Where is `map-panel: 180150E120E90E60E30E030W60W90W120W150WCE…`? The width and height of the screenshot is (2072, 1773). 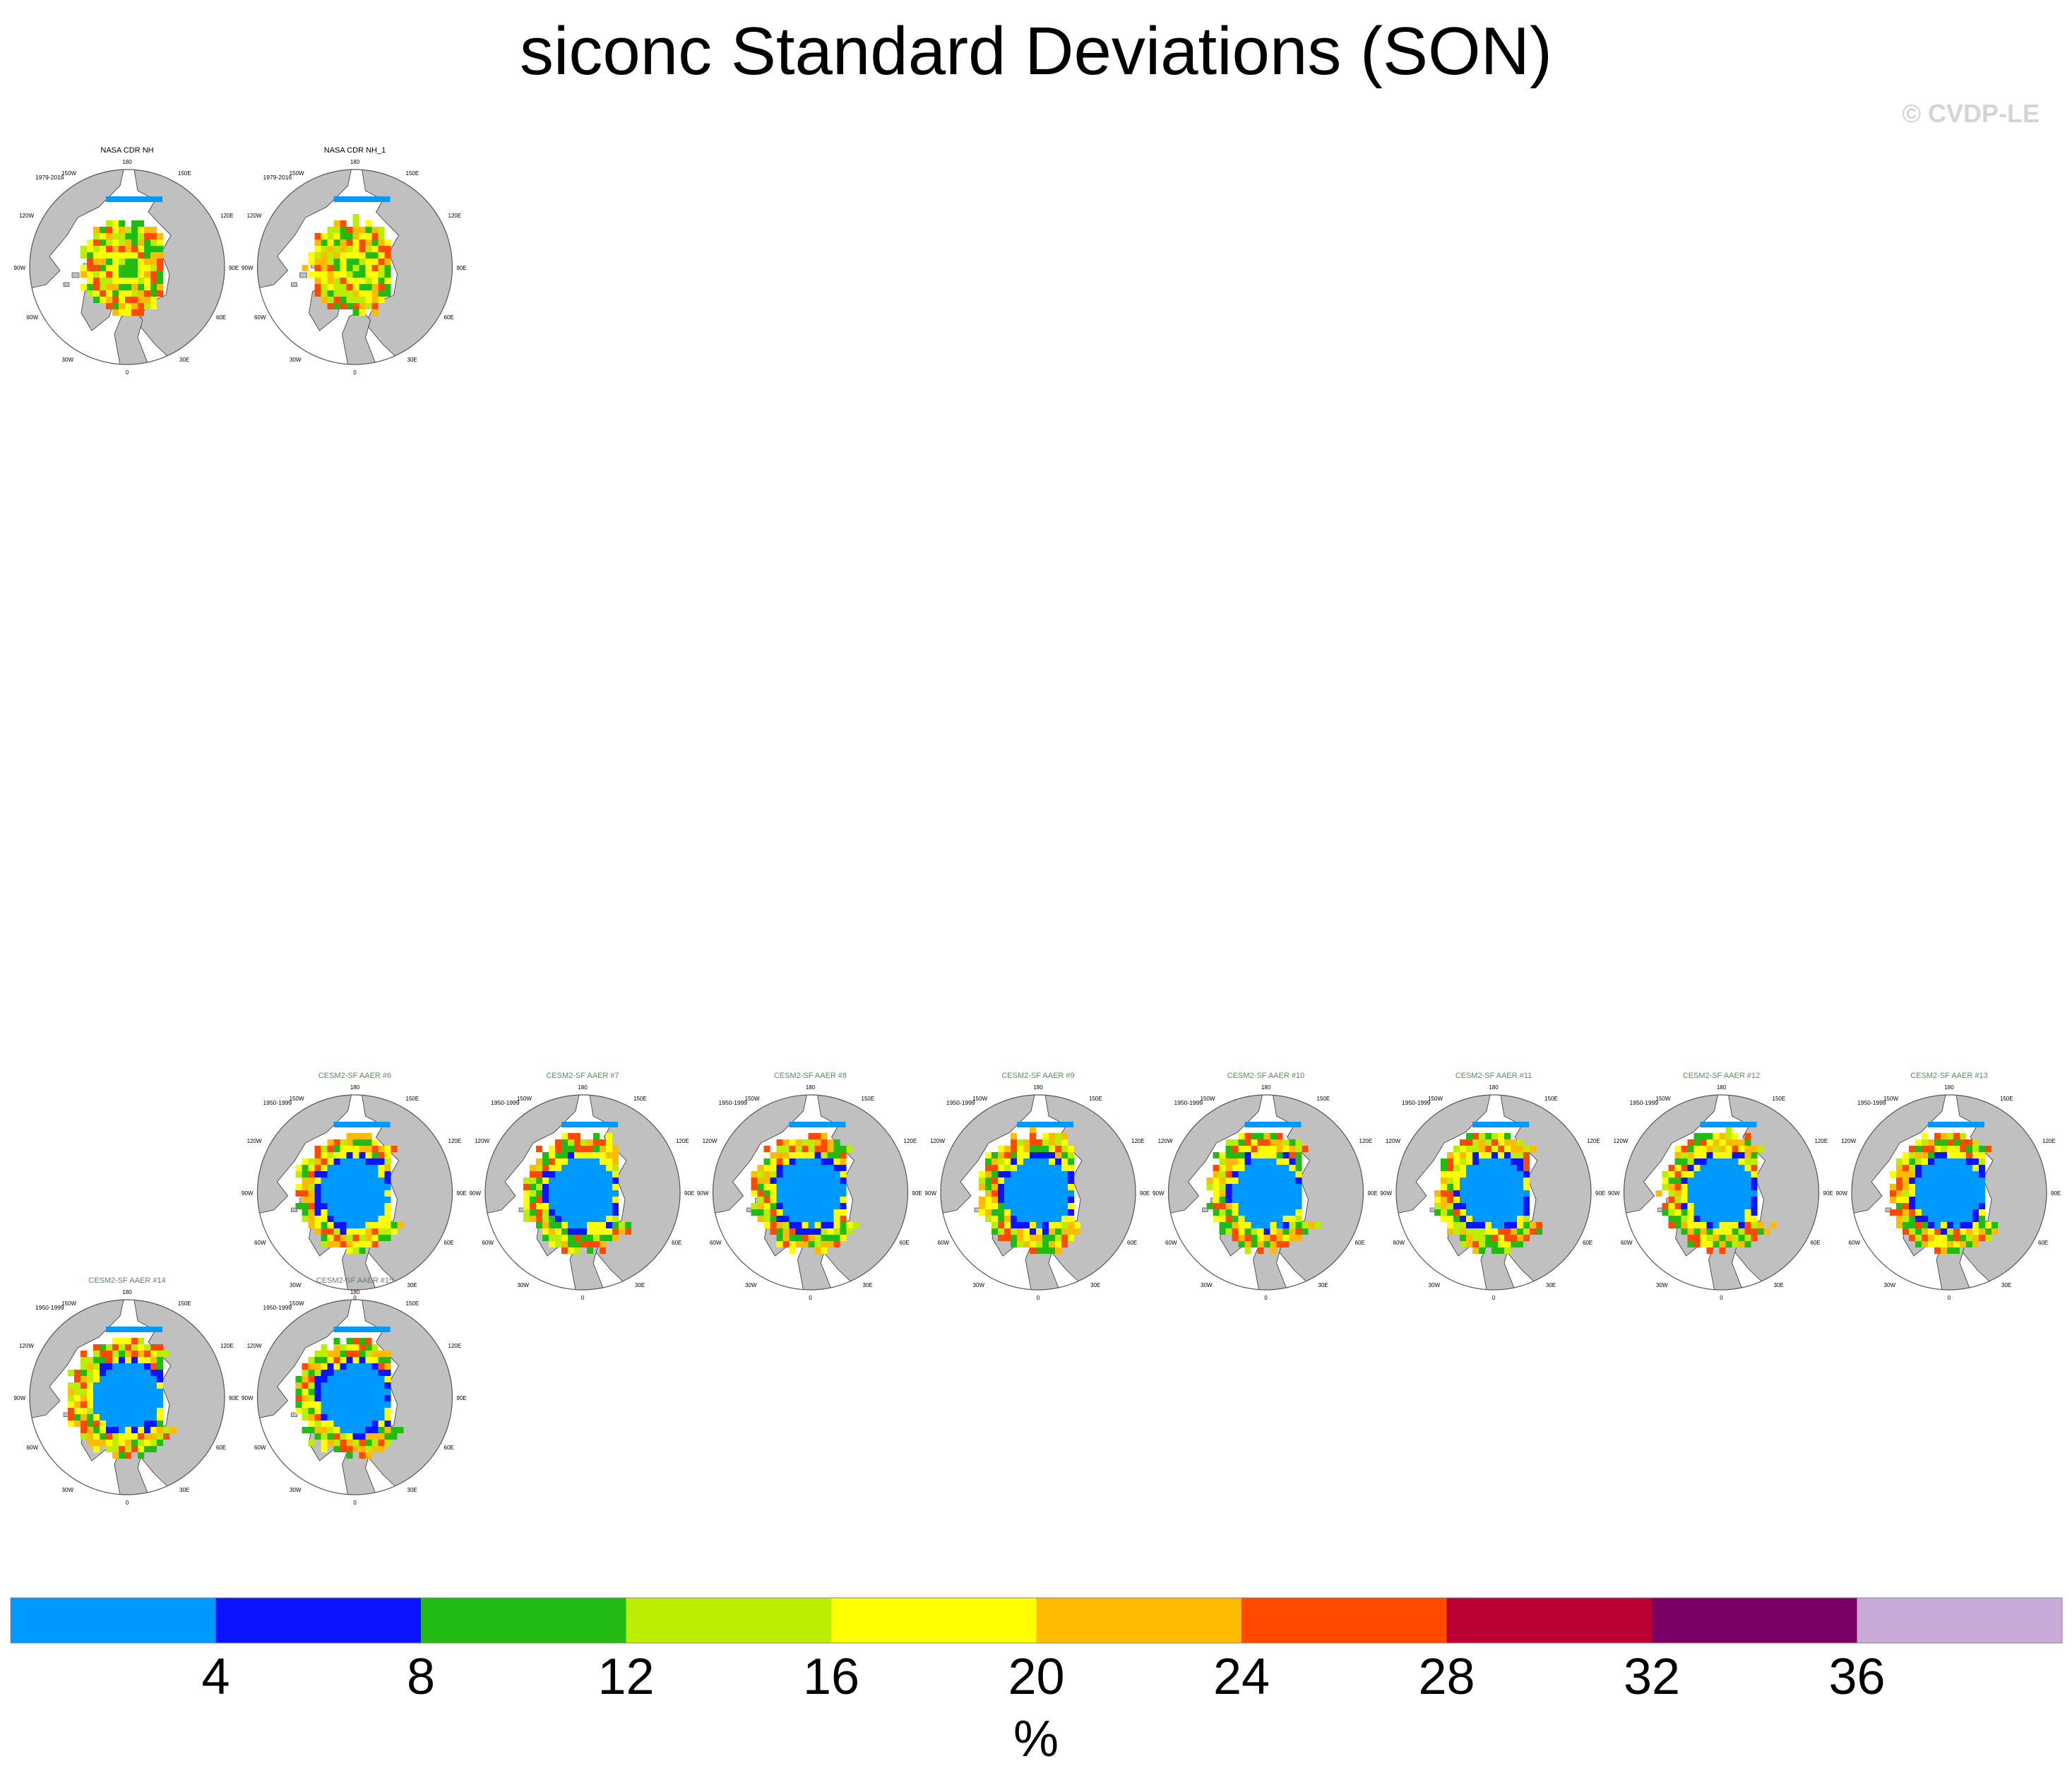
map-panel: 180150E120E90E60E30E030W60W90W120W150WCE… is located at coordinates (1265, 1186).